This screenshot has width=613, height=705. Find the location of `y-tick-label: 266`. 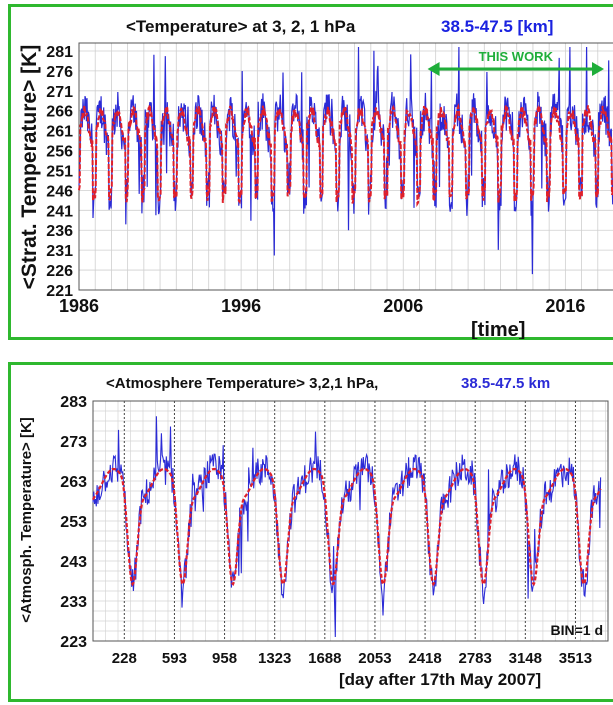

y-tick-label: 266 is located at coordinates (59, 112).